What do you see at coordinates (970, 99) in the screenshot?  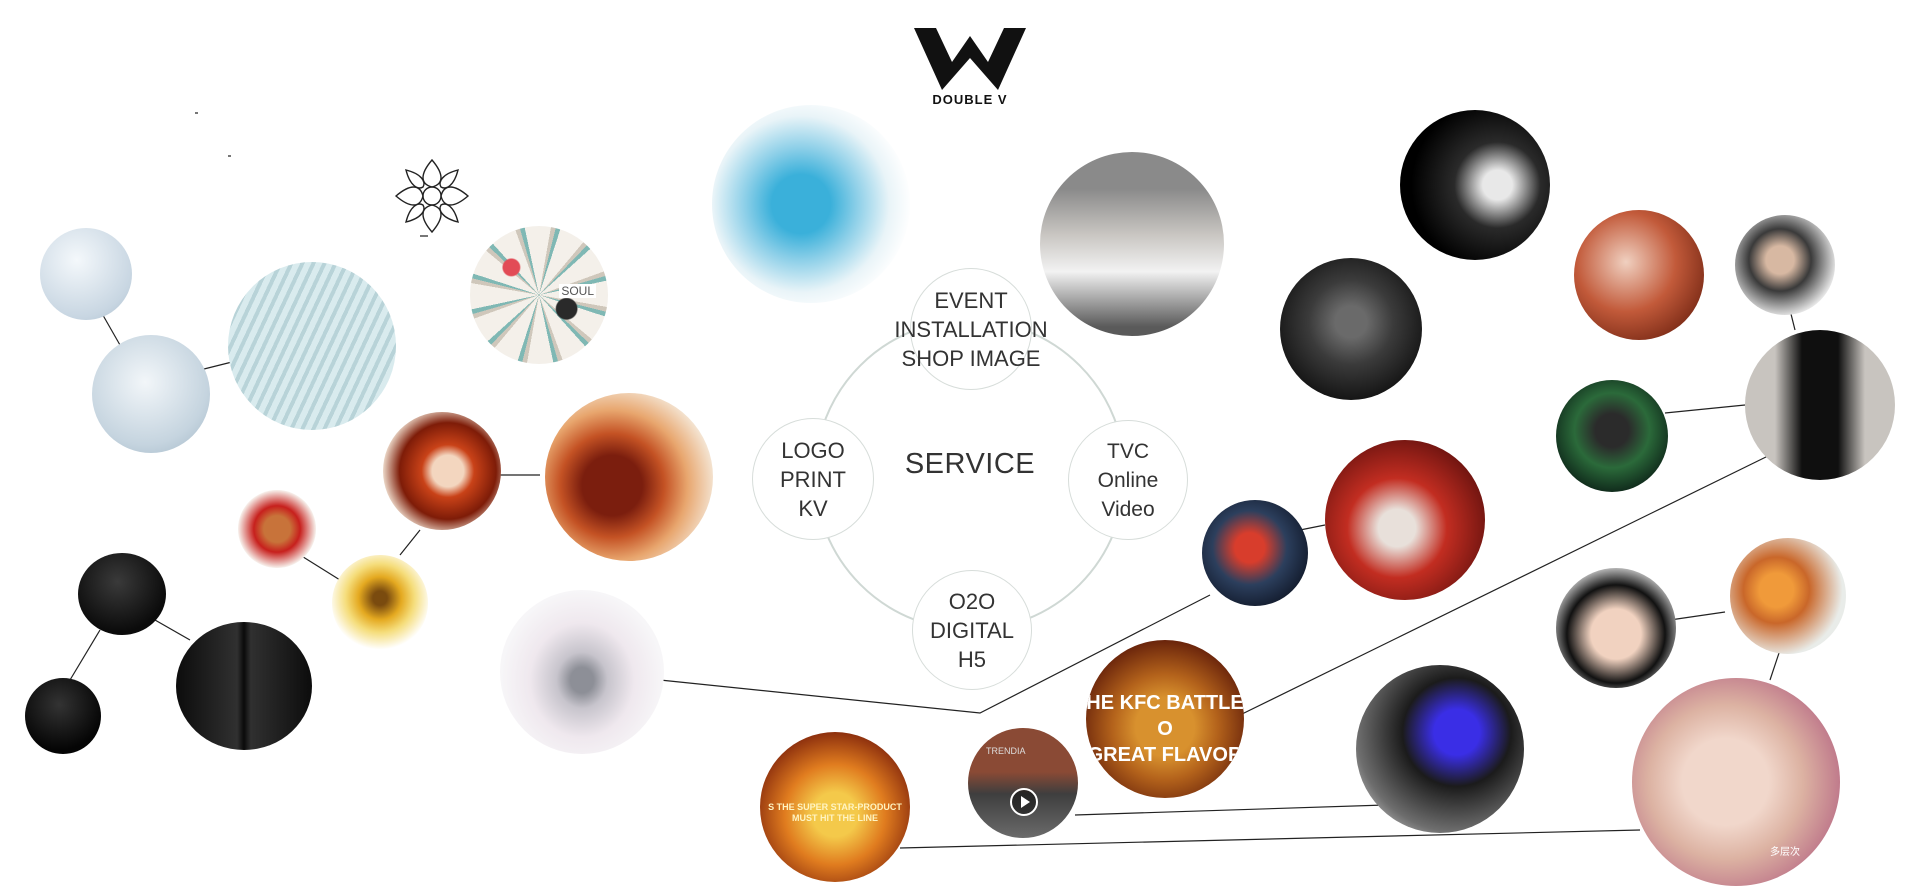 I see `brand-name: DOUBLE V` at bounding box center [970, 99].